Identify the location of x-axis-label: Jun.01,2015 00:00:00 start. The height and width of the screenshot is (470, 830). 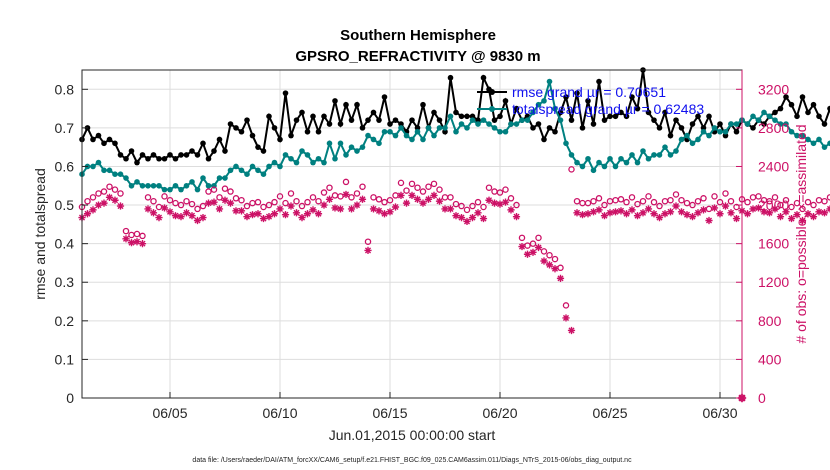
(412, 435).